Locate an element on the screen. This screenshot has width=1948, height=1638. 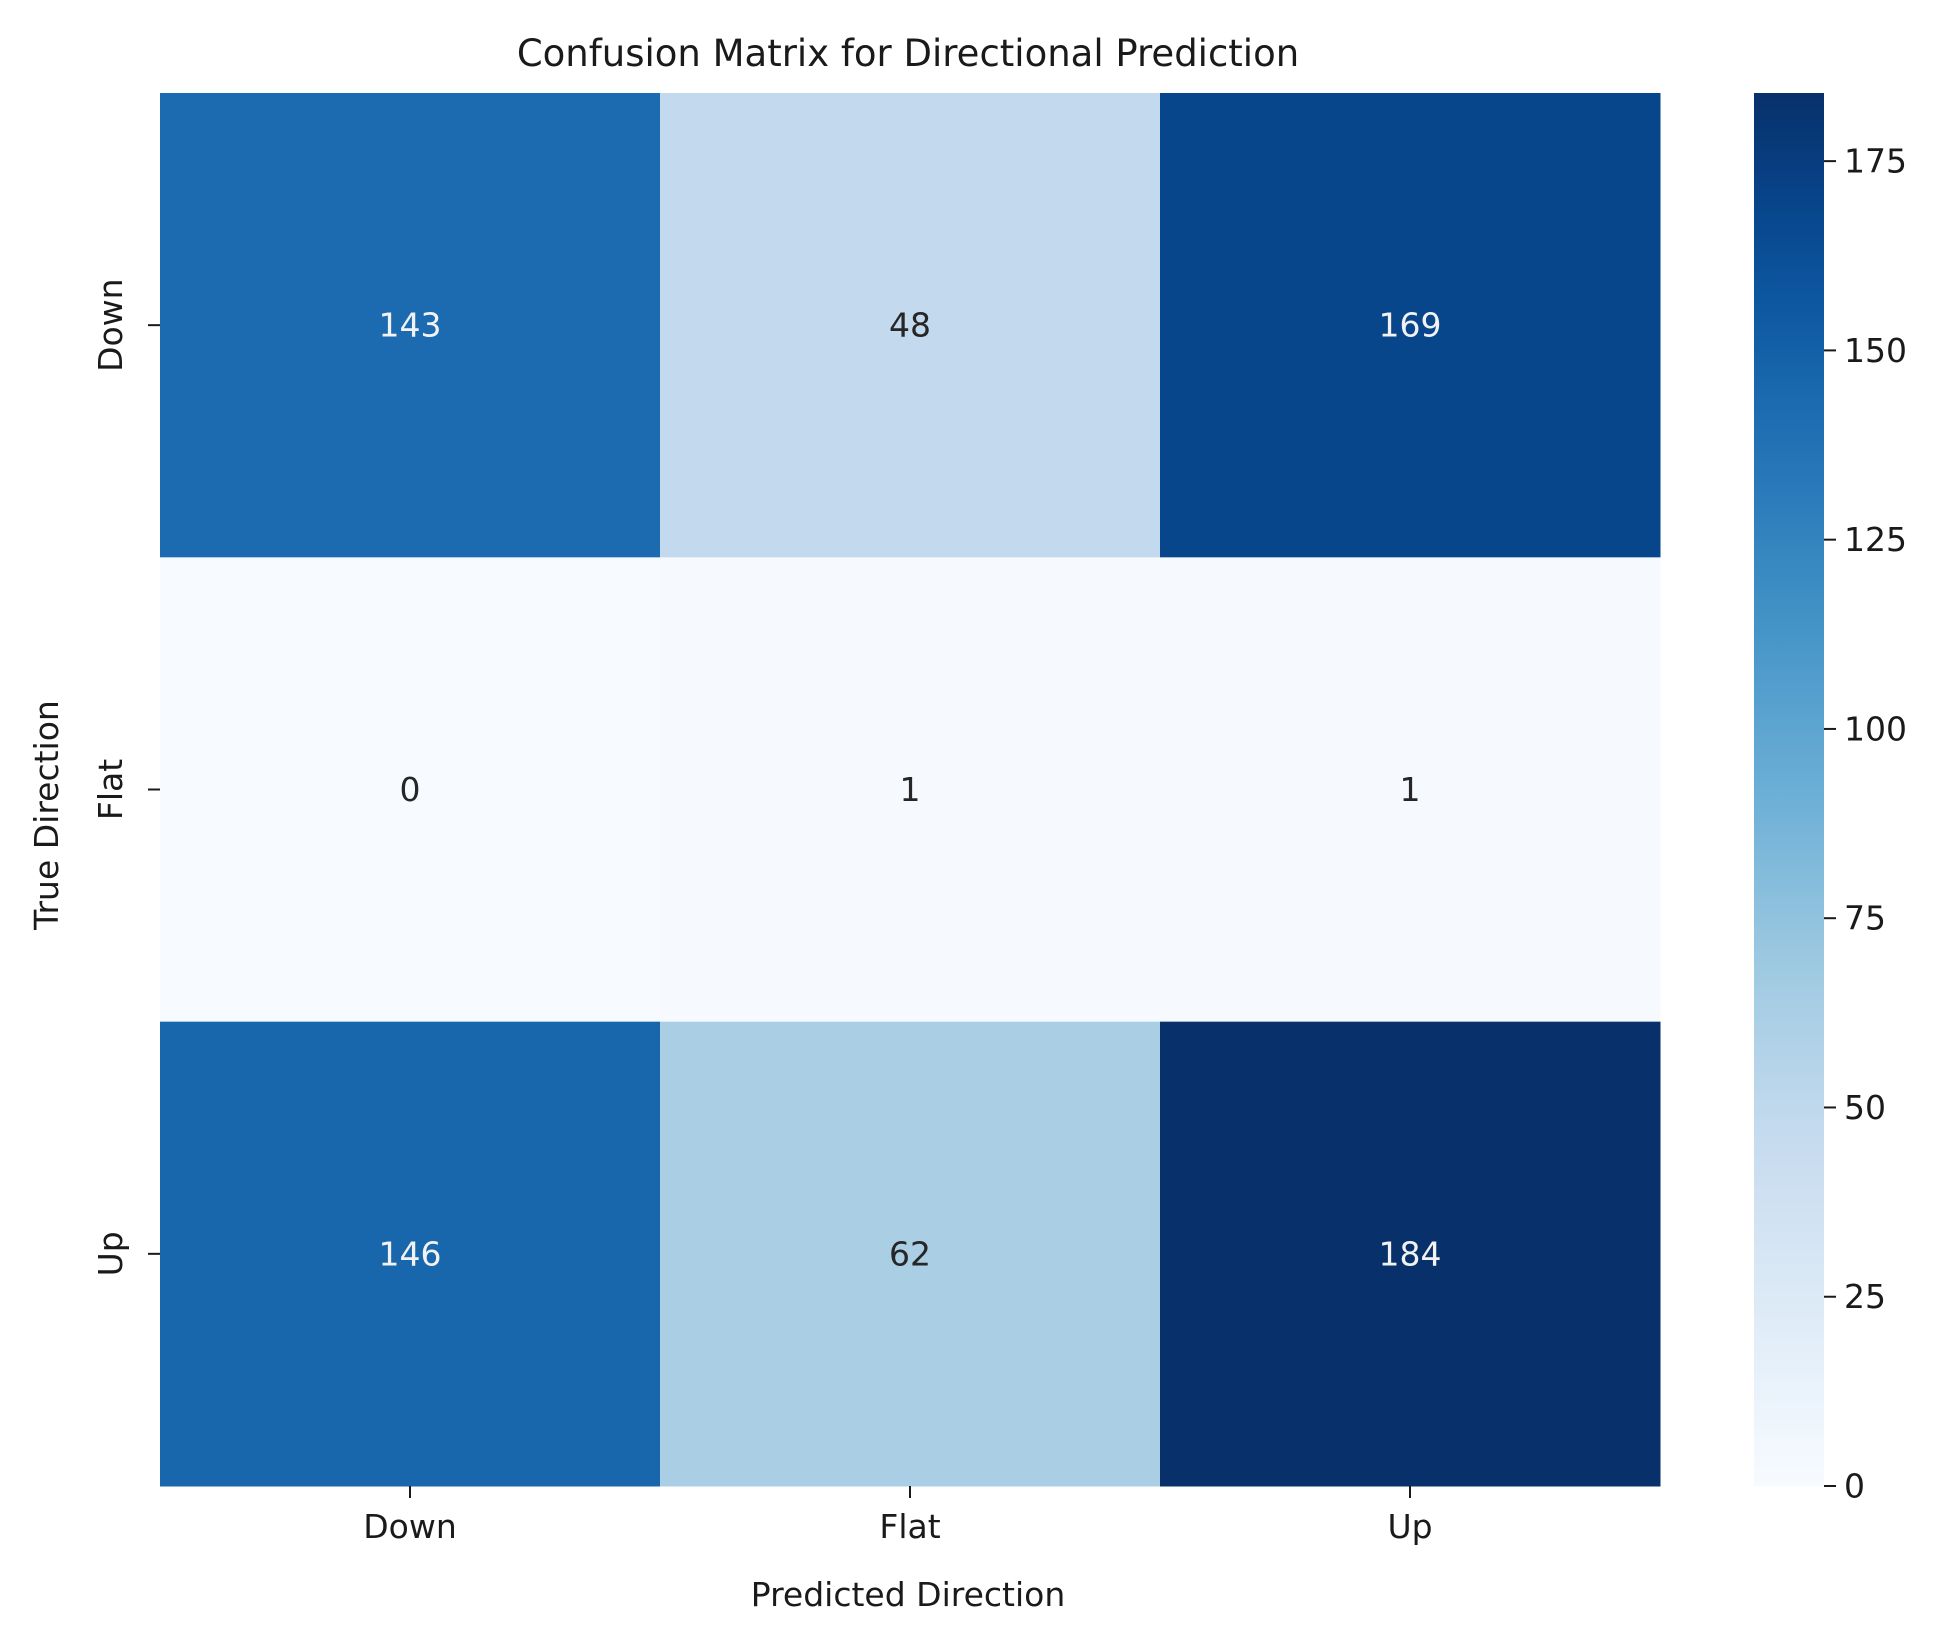
colorbar-tick-label: 0 is located at coordinates (1854, 1486).